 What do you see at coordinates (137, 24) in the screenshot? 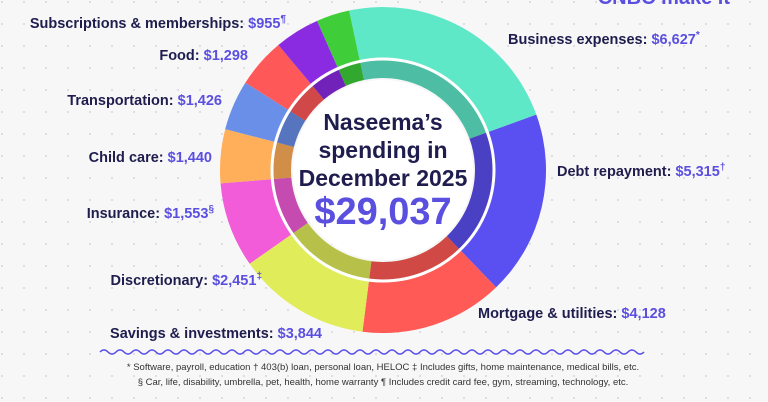
I see `category-name: Subscriptions & memberships:` at bounding box center [137, 24].